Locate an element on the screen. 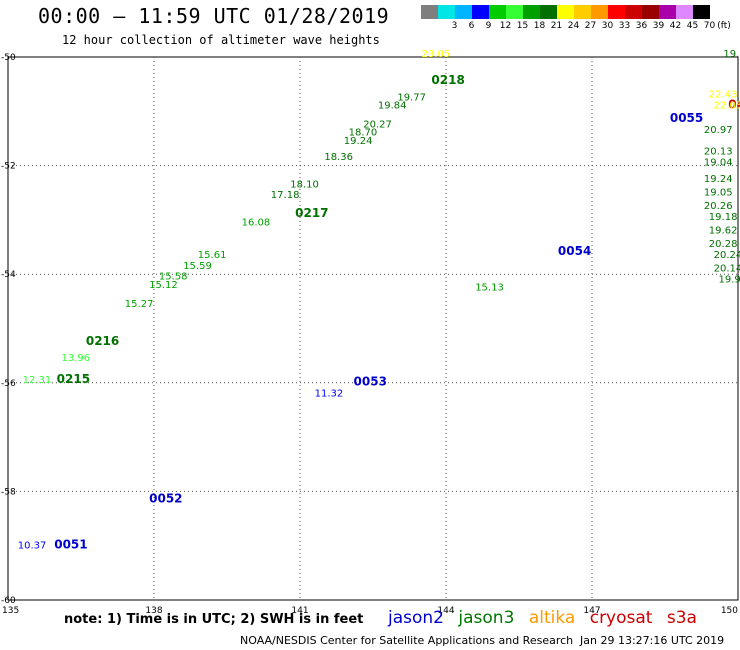 The width and height of the screenshot is (740, 650). swh-label: 15.12 is located at coordinates (163, 285).